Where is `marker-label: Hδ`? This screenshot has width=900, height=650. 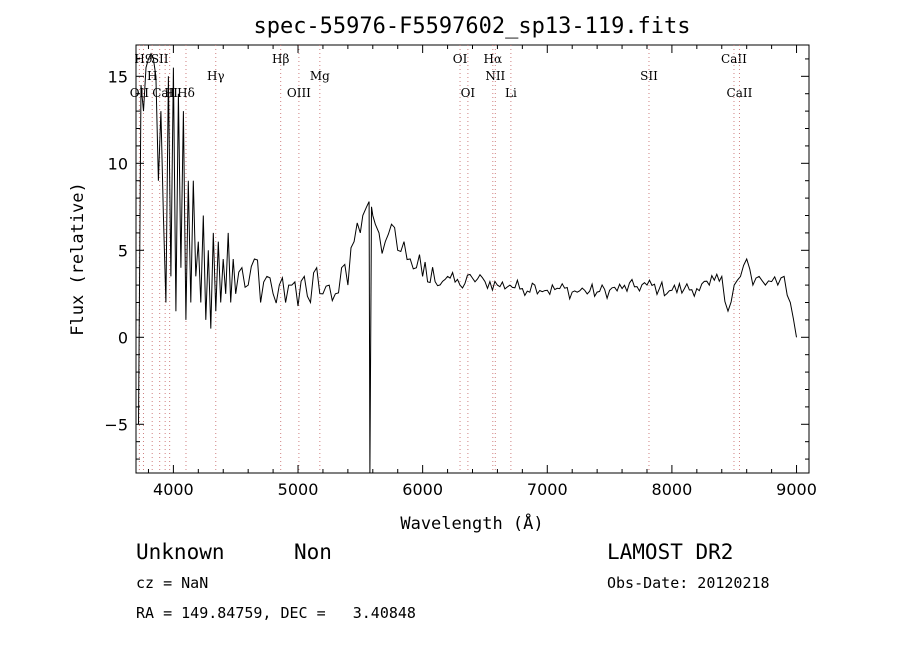
marker-label: Hδ is located at coordinates (186, 93).